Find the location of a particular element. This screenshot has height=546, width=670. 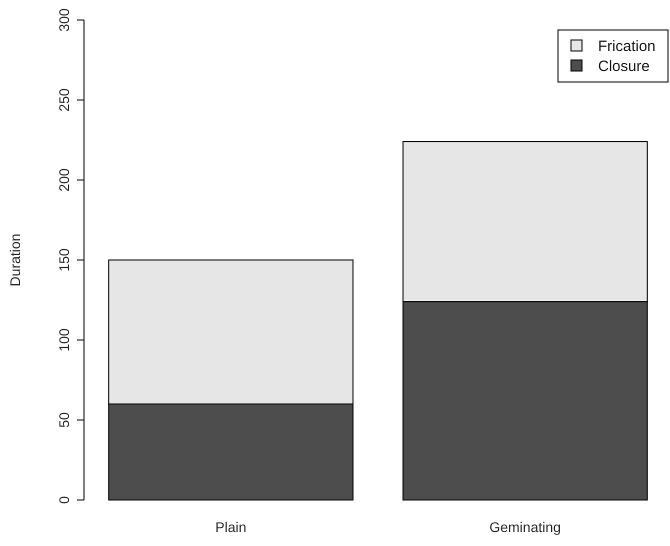

y-tick-label: 0 is located at coordinates (64, 500).